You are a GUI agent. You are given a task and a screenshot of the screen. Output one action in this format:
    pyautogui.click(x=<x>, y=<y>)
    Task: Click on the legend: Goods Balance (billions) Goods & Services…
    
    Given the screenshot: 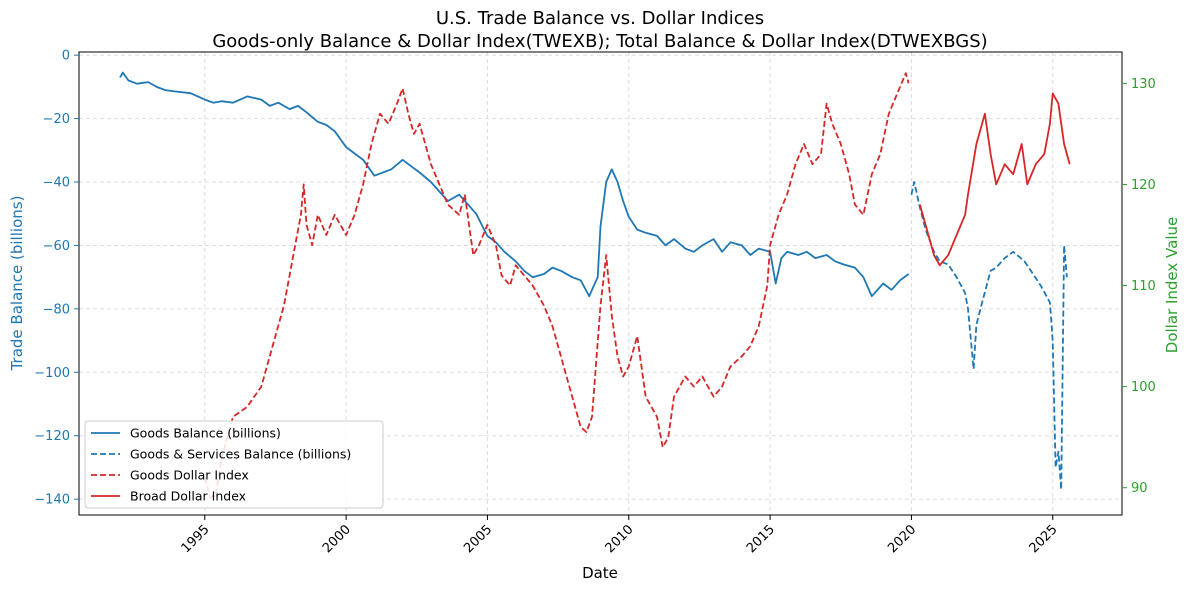 What is the action you would take?
    pyautogui.click(x=234, y=464)
    